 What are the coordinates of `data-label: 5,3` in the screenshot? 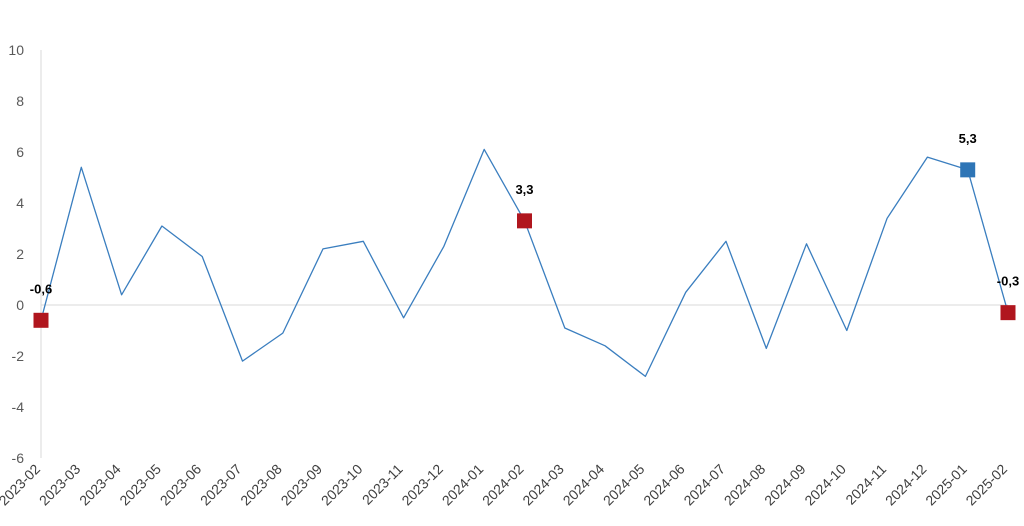 It's located at (968, 138).